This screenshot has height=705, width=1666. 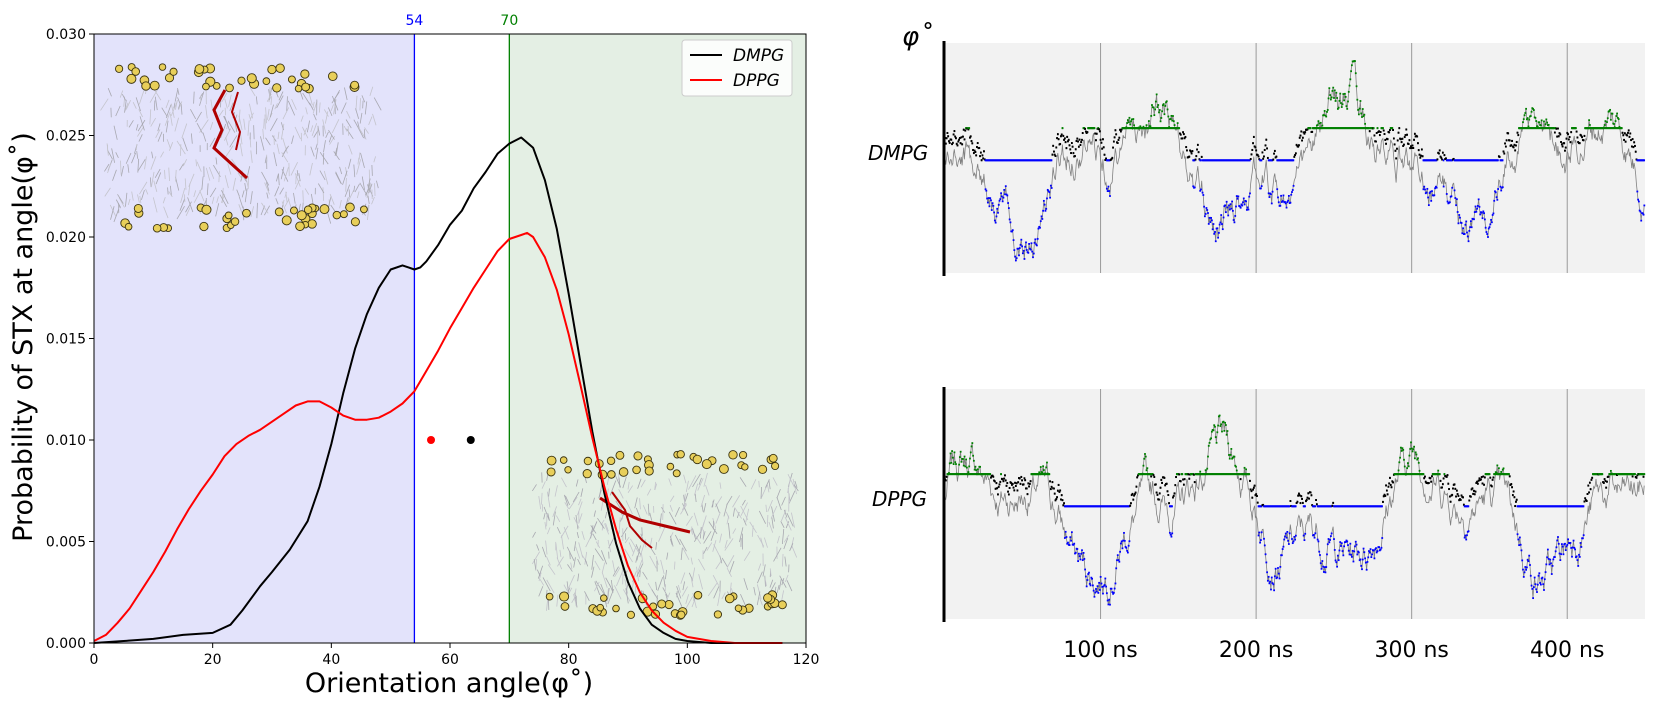 What do you see at coordinates (213, 660) in the screenshot?
I see `x-tick-label: 20` at bounding box center [213, 660].